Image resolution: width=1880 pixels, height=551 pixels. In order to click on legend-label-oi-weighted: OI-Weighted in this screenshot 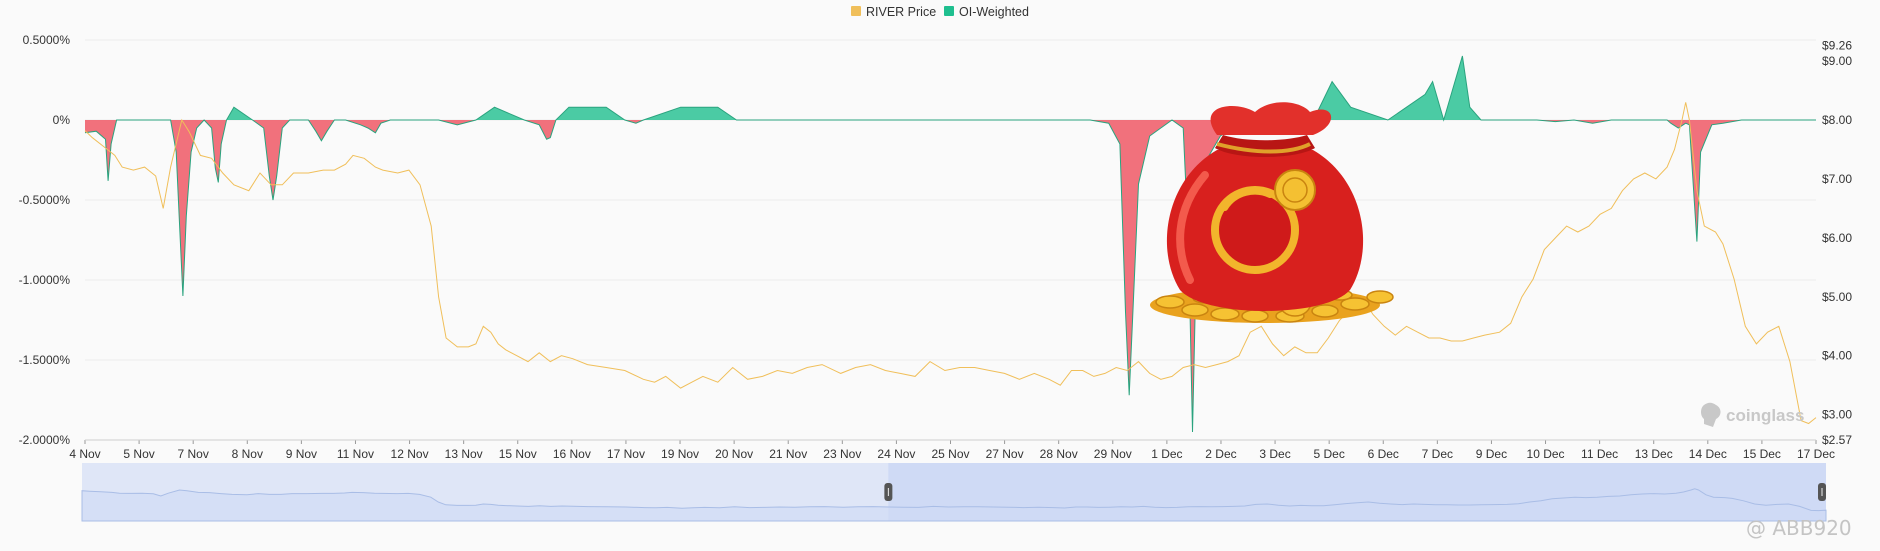, I will do `click(994, 12)`.